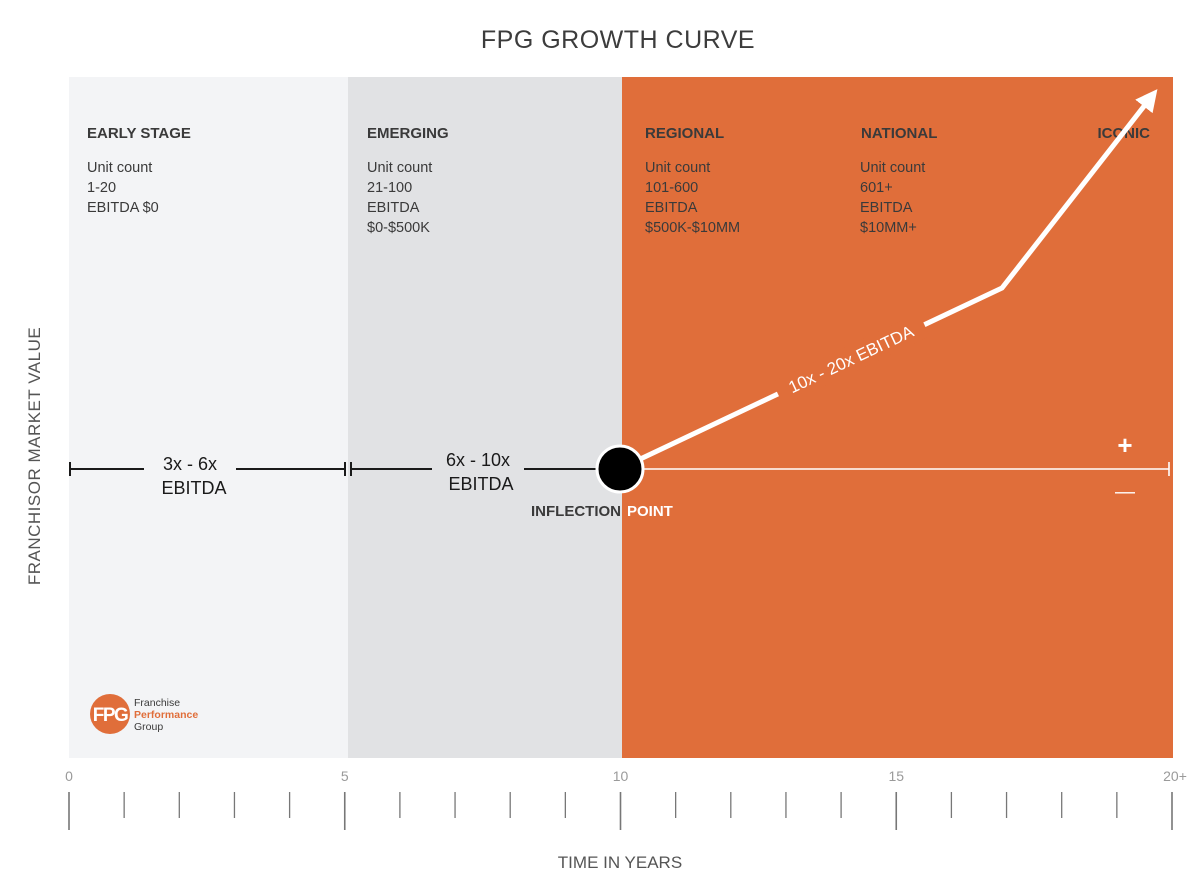 This screenshot has width=1200, height=891. I want to click on x-axis-tick-label: 0, so click(69, 776).